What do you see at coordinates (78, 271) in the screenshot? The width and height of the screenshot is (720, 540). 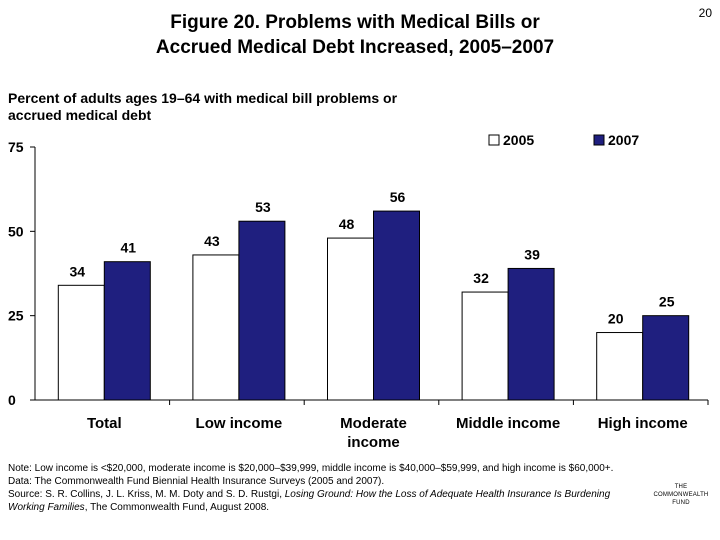 I see `data-label-2005: 34` at bounding box center [78, 271].